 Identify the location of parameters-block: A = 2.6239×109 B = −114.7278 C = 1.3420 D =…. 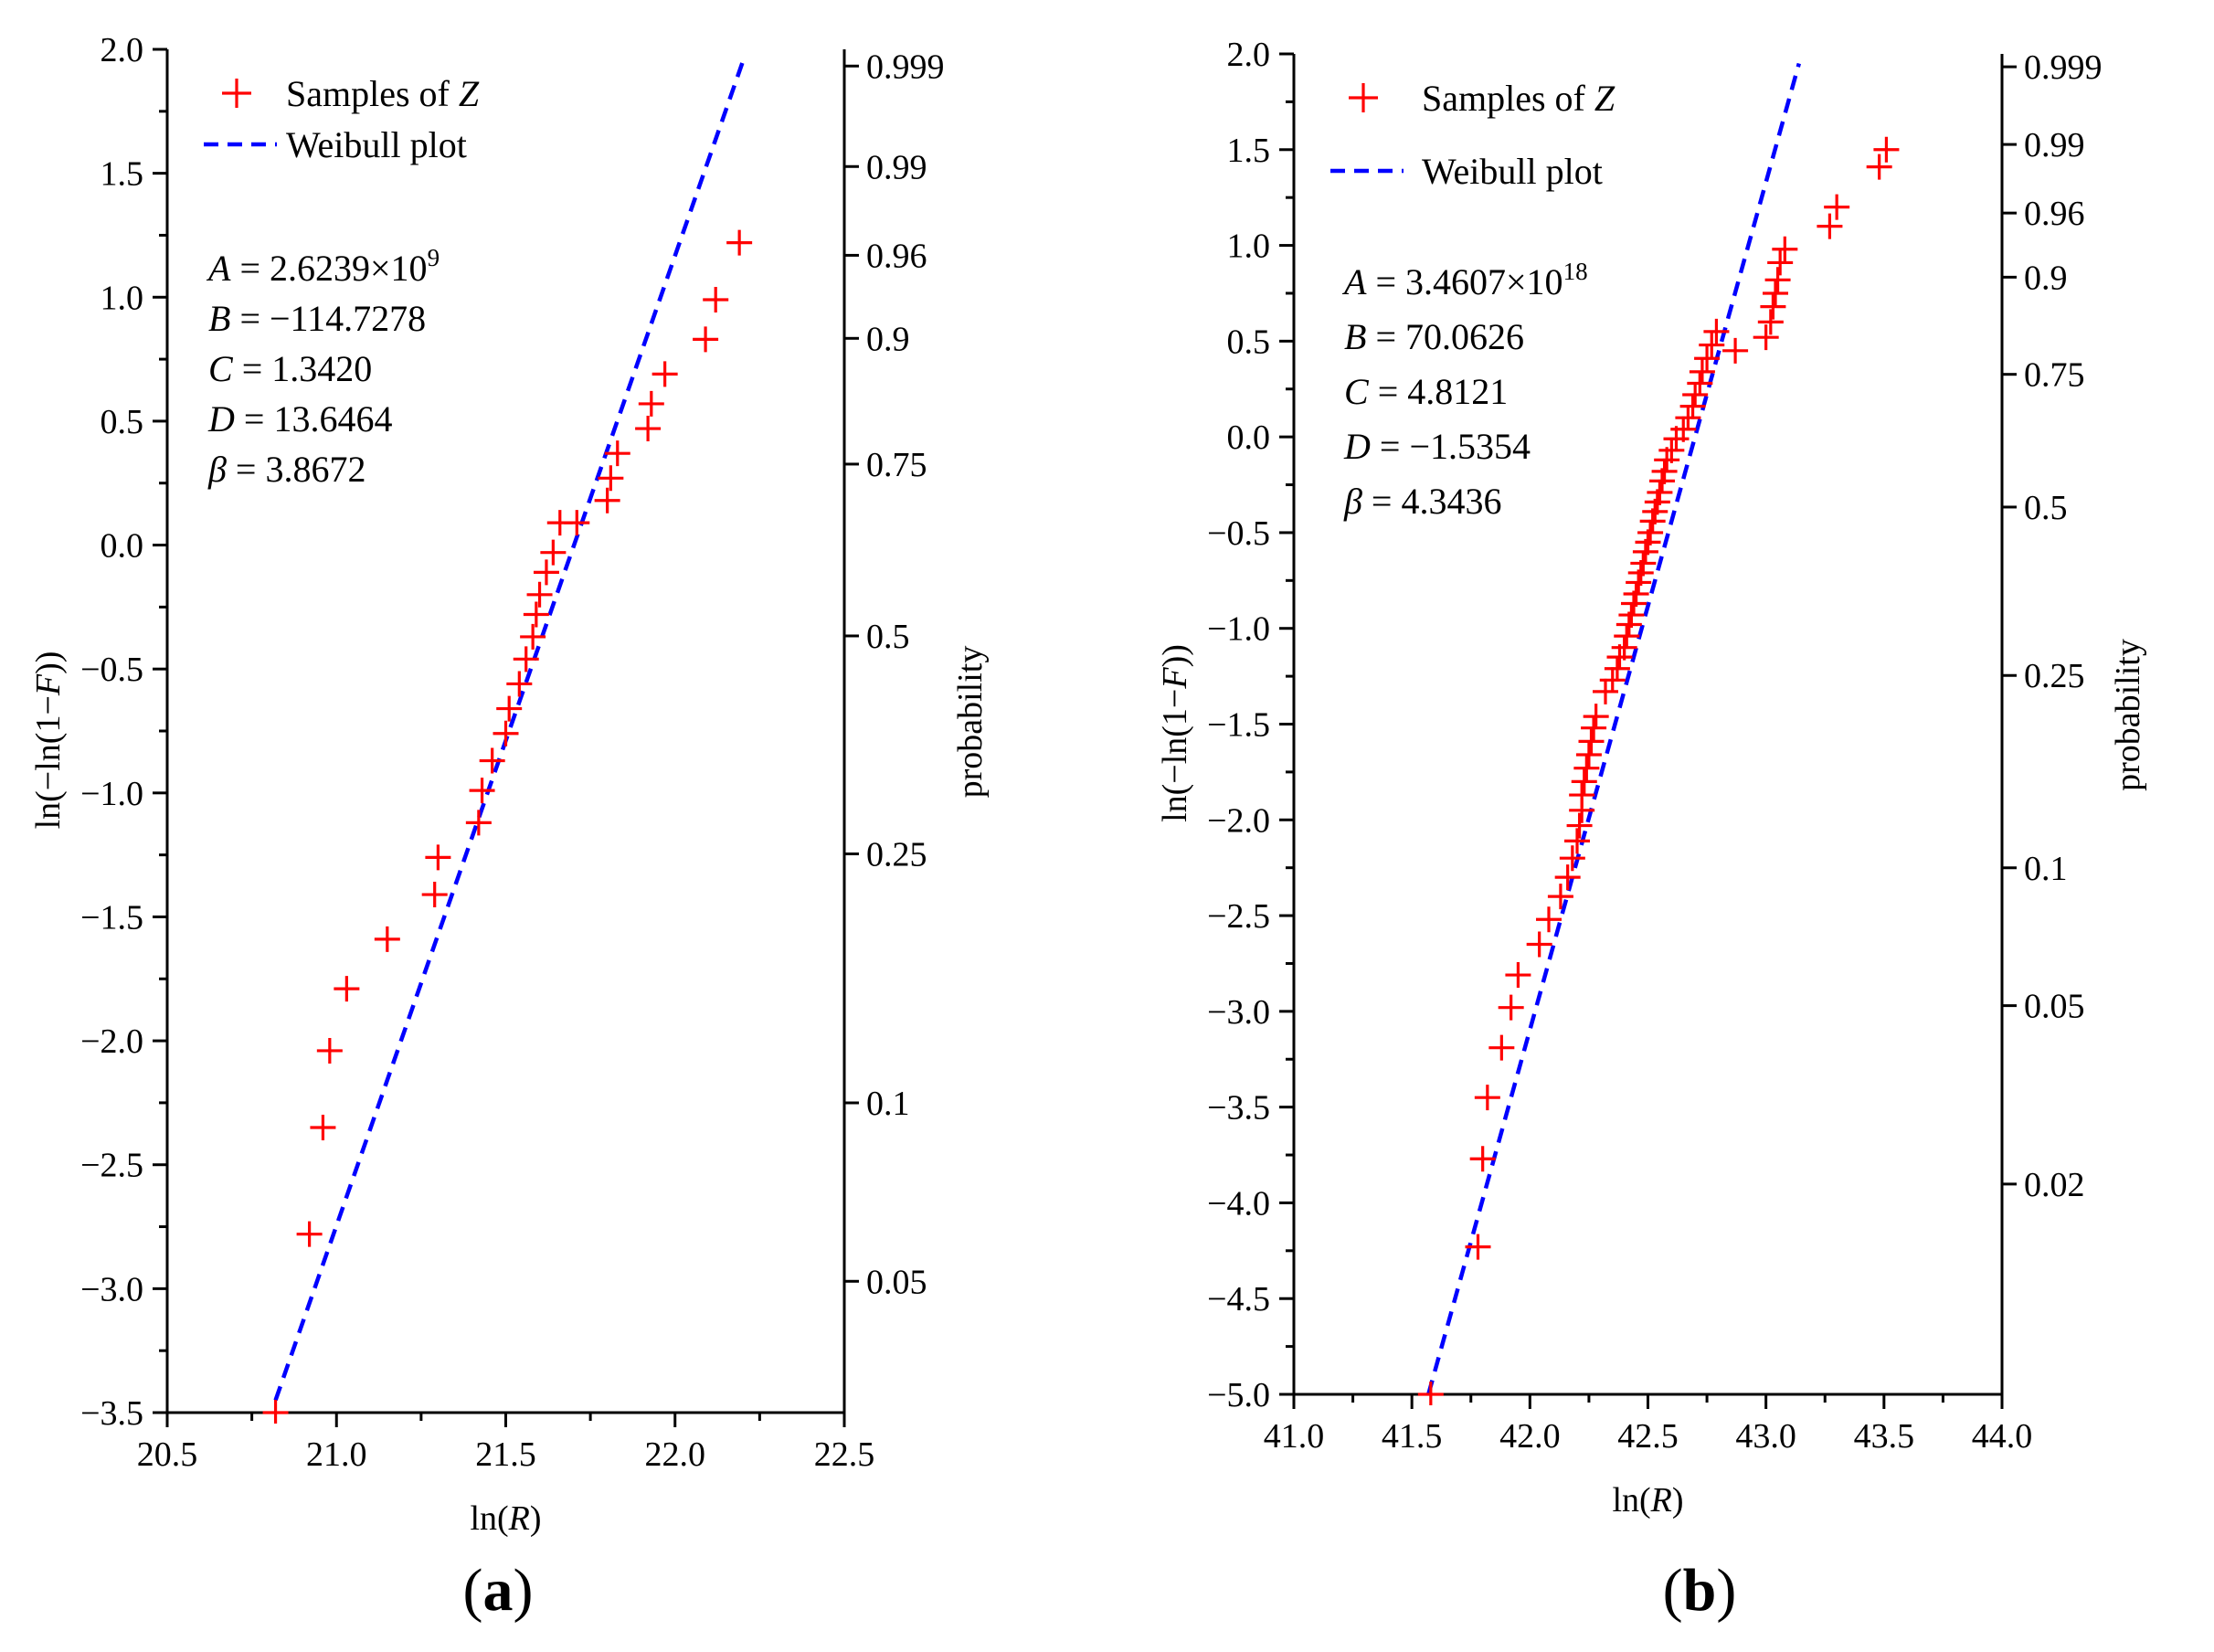
(323, 367).